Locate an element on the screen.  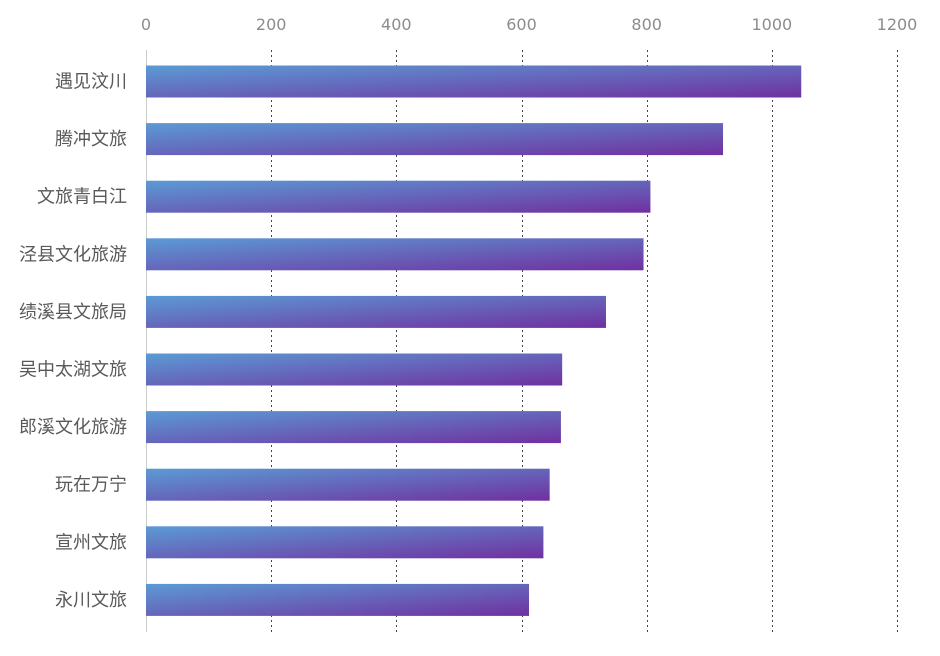
category-label-7: 郎溪文化旅游 is located at coordinates (73, 427).